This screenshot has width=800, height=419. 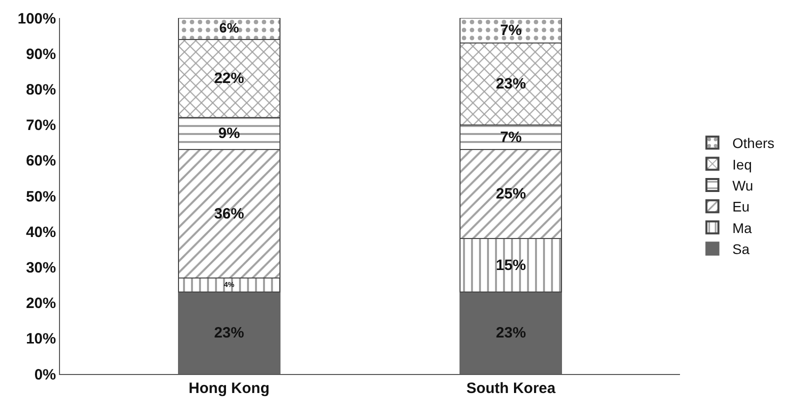 What do you see at coordinates (742, 164) in the screenshot?
I see `text: Ieq` at bounding box center [742, 164].